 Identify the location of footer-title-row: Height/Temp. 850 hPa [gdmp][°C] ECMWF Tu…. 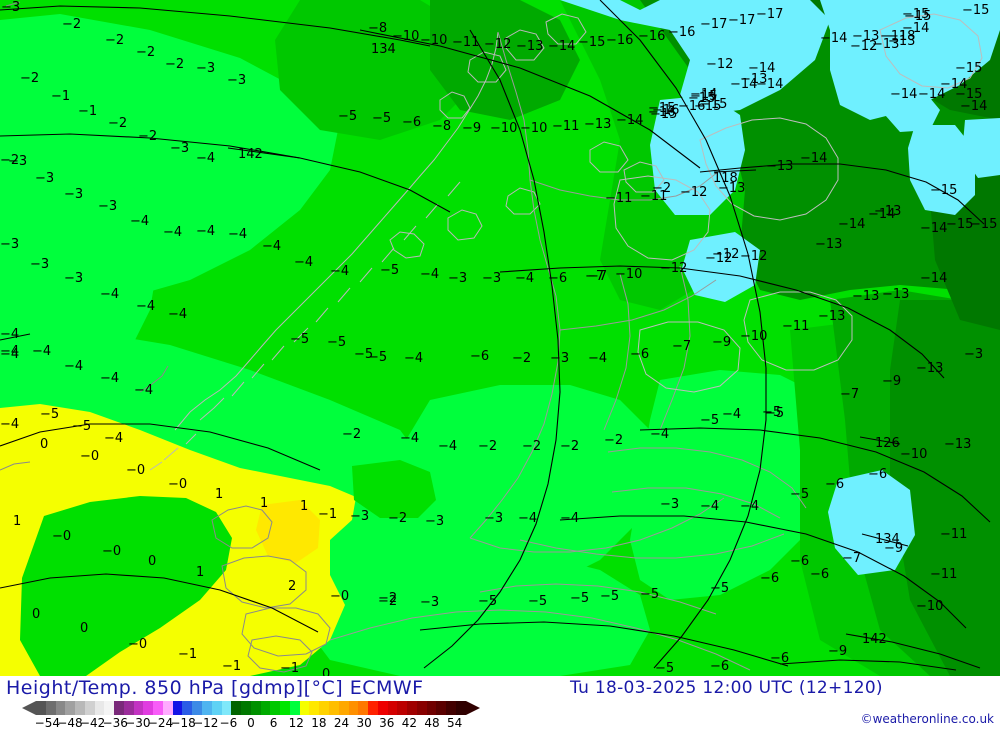
(500, 688).